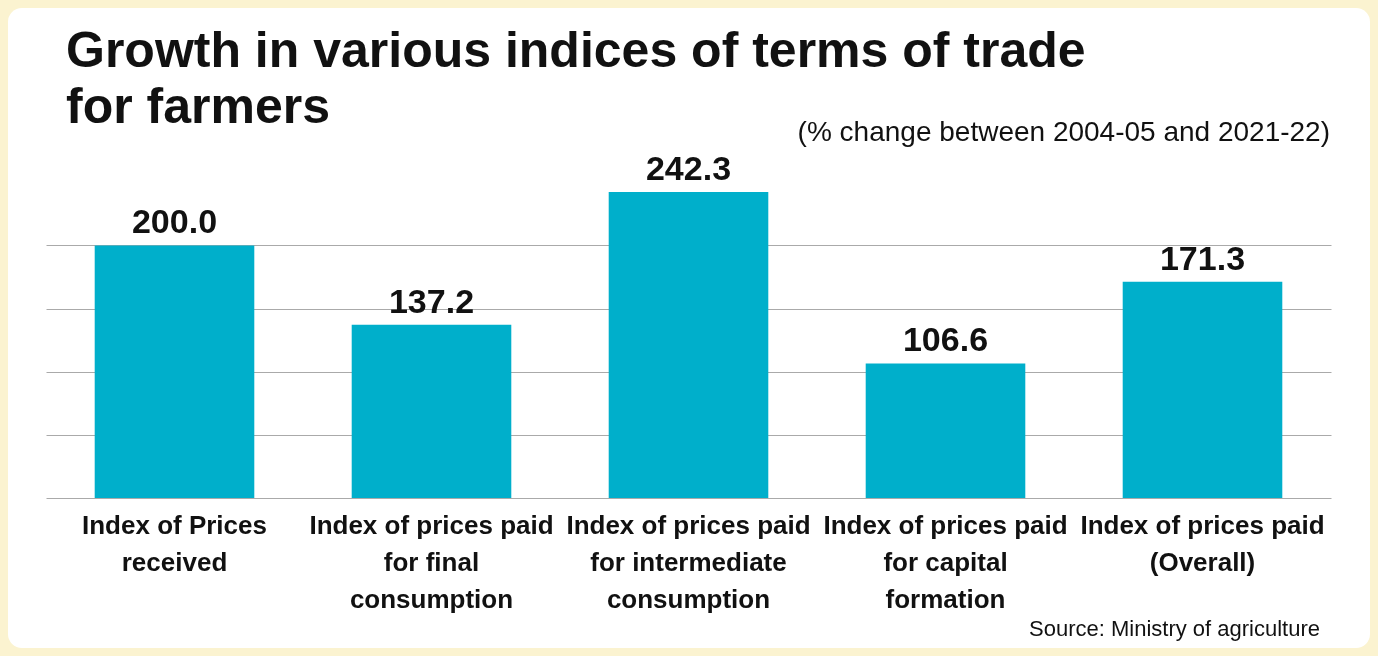 Image resolution: width=1378 pixels, height=656 pixels. Describe the element at coordinates (688, 561) in the screenshot. I see `x-tick-label: Index of prices paid for intermediate consumption` at that location.